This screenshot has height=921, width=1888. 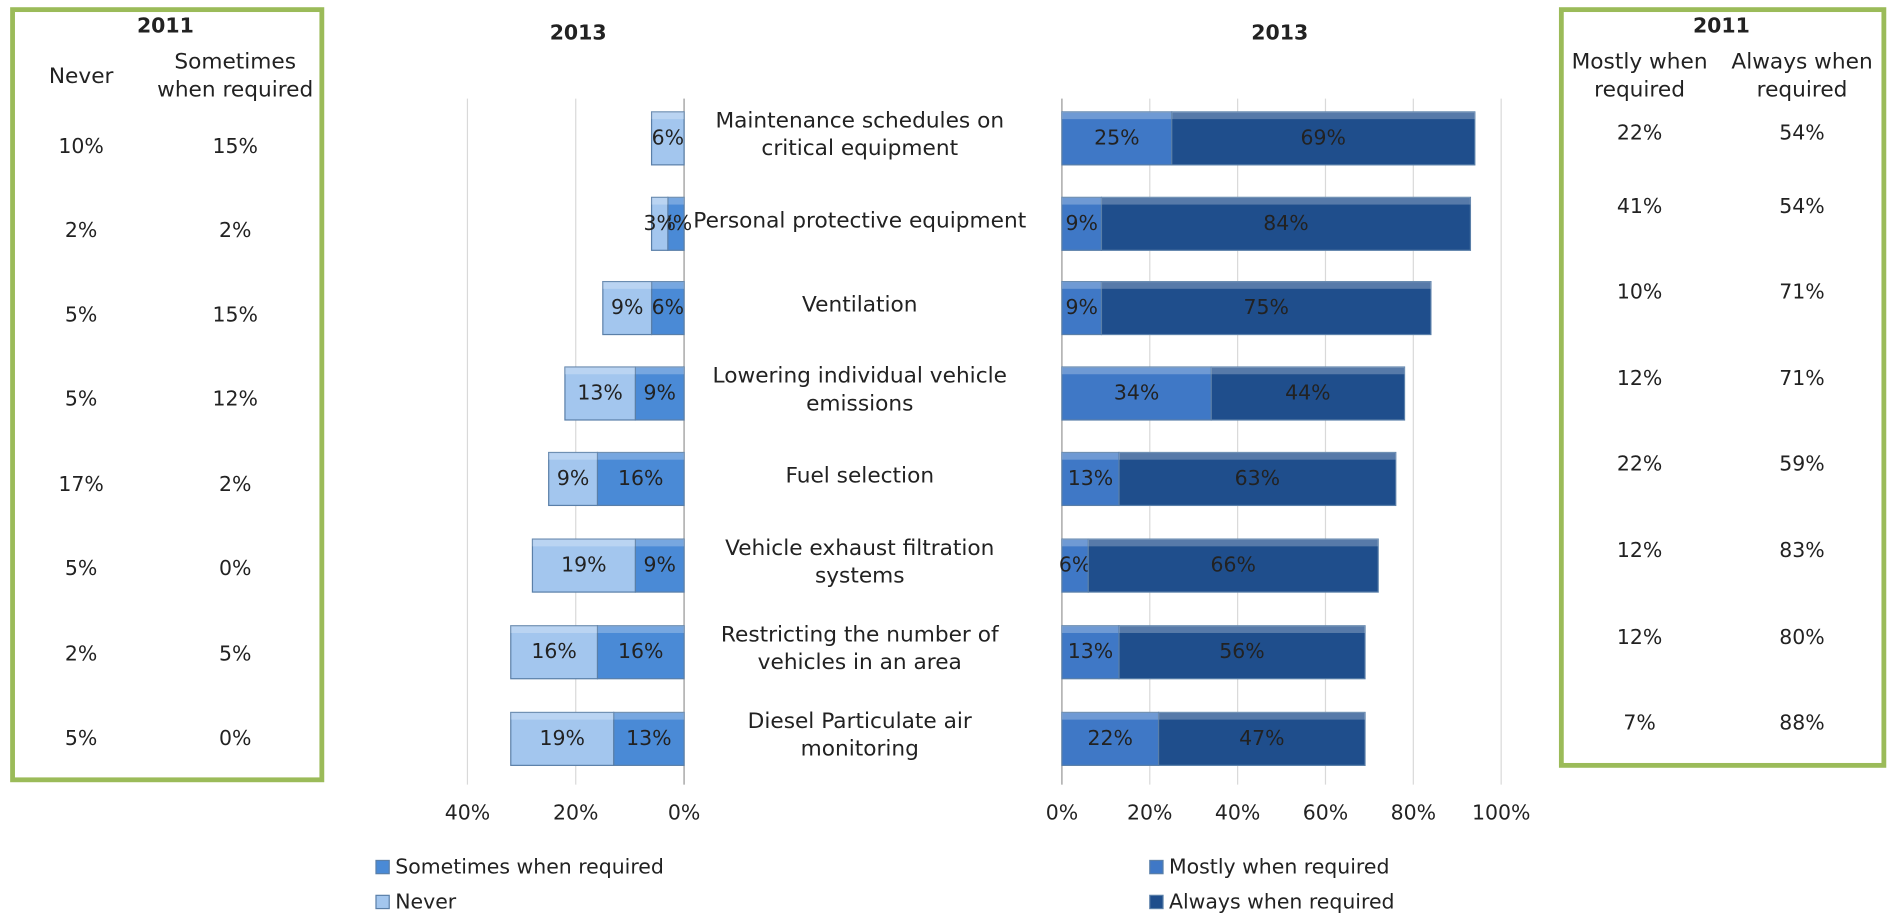 What do you see at coordinates (860, 220) in the screenshot?
I see `category-label: Personal protective equipment` at bounding box center [860, 220].